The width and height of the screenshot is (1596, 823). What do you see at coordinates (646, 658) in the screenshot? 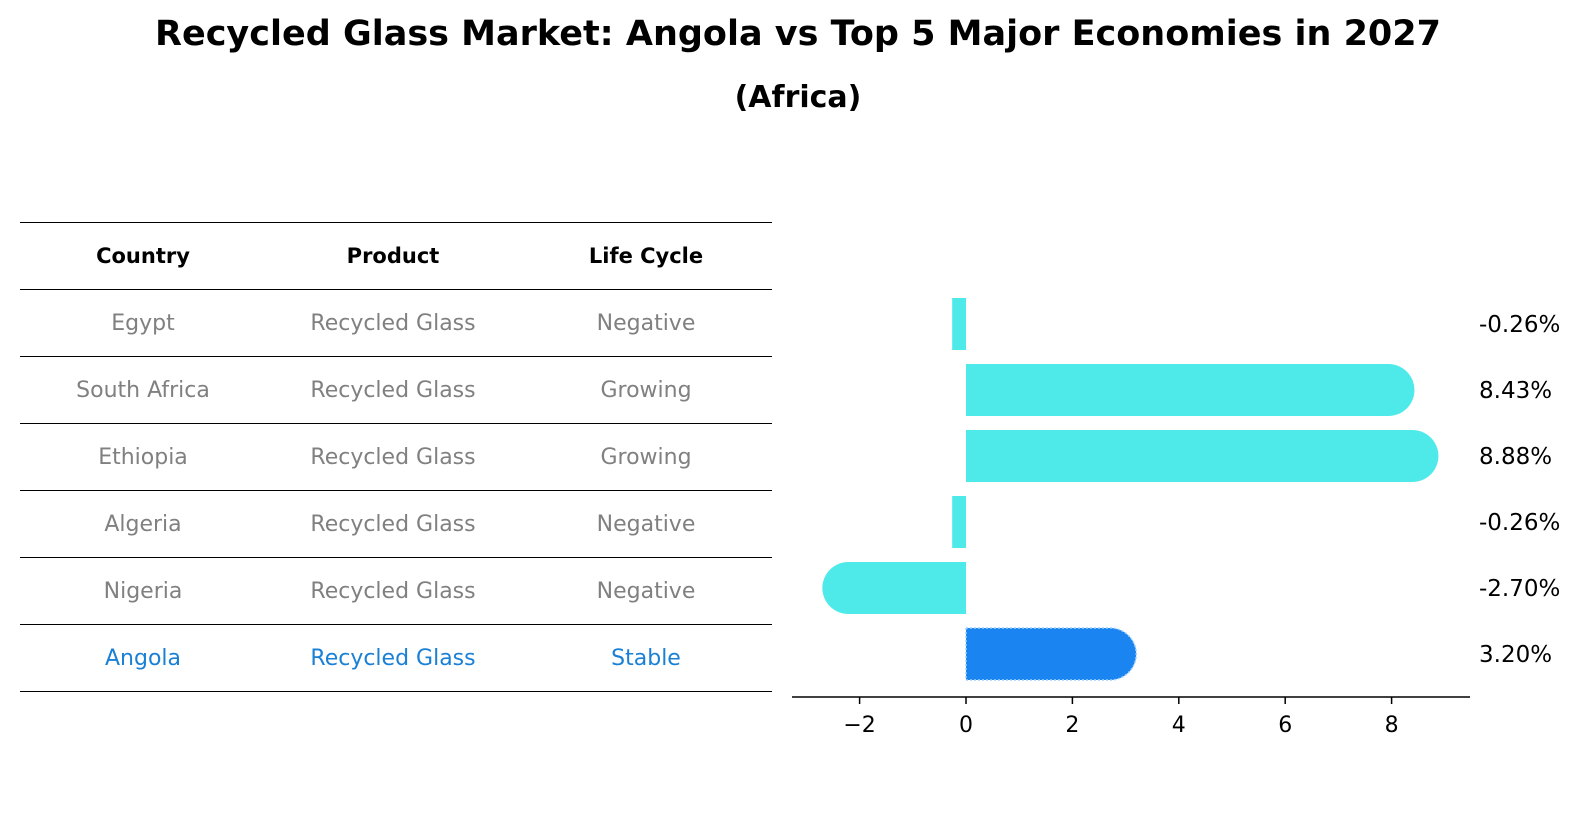
I see `cell-life-cycle: Stable` at bounding box center [646, 658].